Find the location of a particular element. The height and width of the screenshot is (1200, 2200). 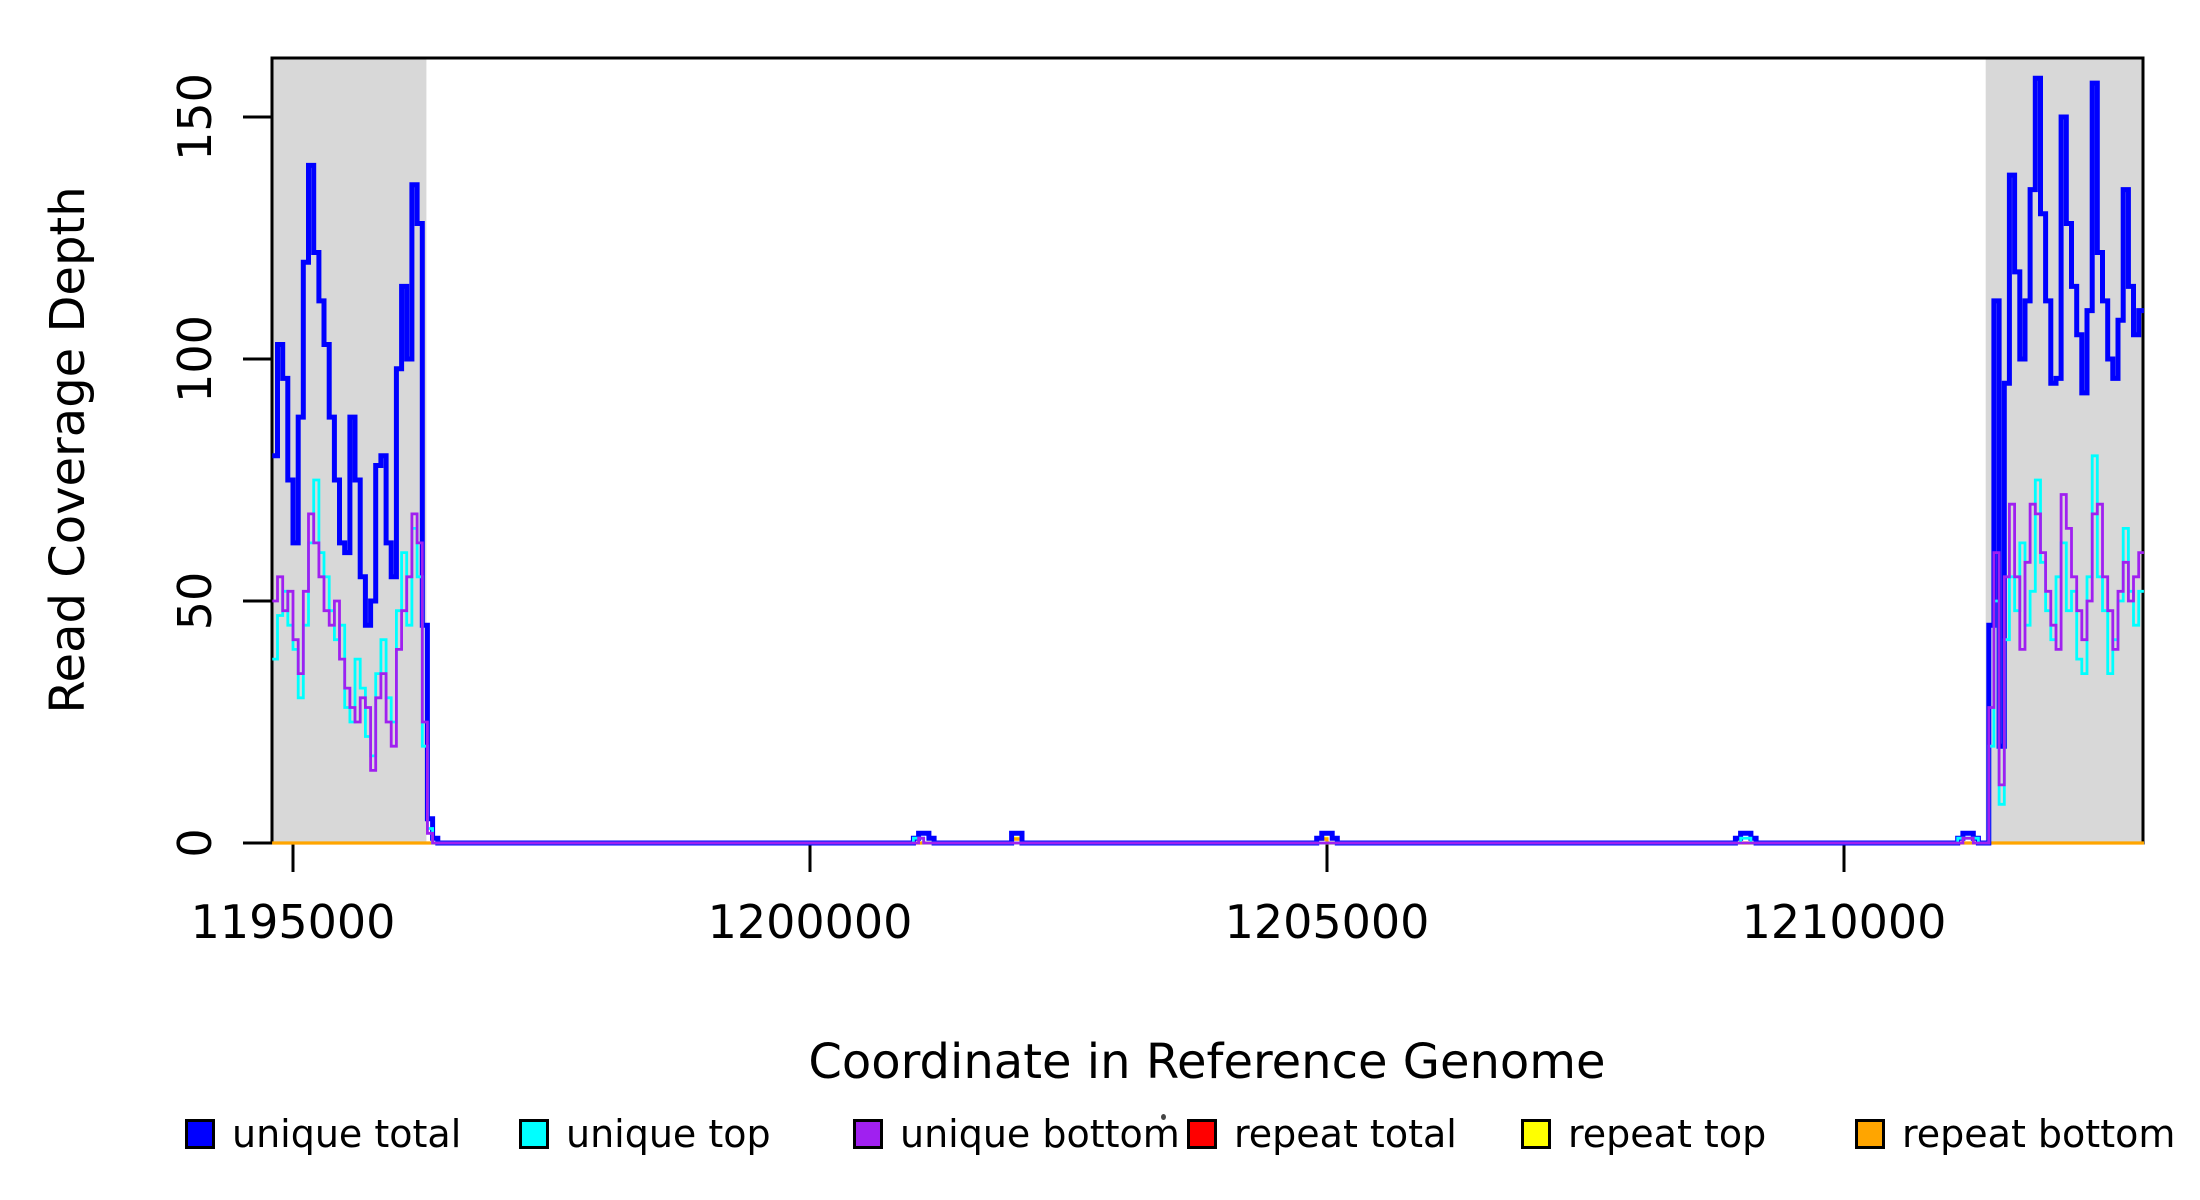

x-axis-title: Coordinate in Reference Genome is located at coordinates (1206, 1062).